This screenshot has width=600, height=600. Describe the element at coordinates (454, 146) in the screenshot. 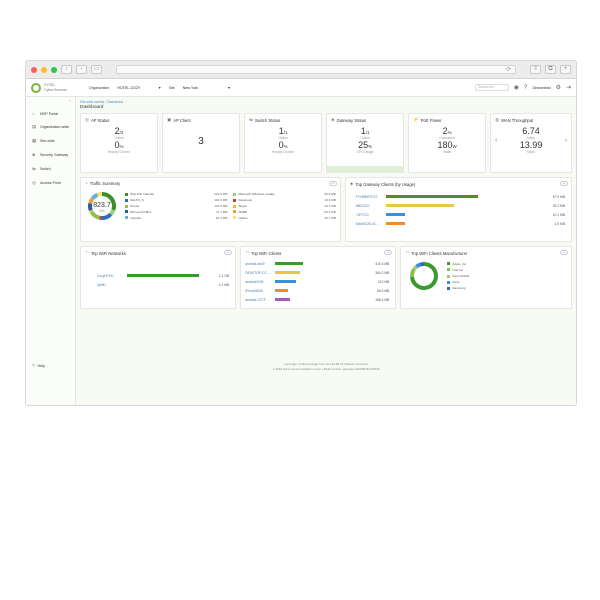

I see `poe-watts-unit: W` at that location.